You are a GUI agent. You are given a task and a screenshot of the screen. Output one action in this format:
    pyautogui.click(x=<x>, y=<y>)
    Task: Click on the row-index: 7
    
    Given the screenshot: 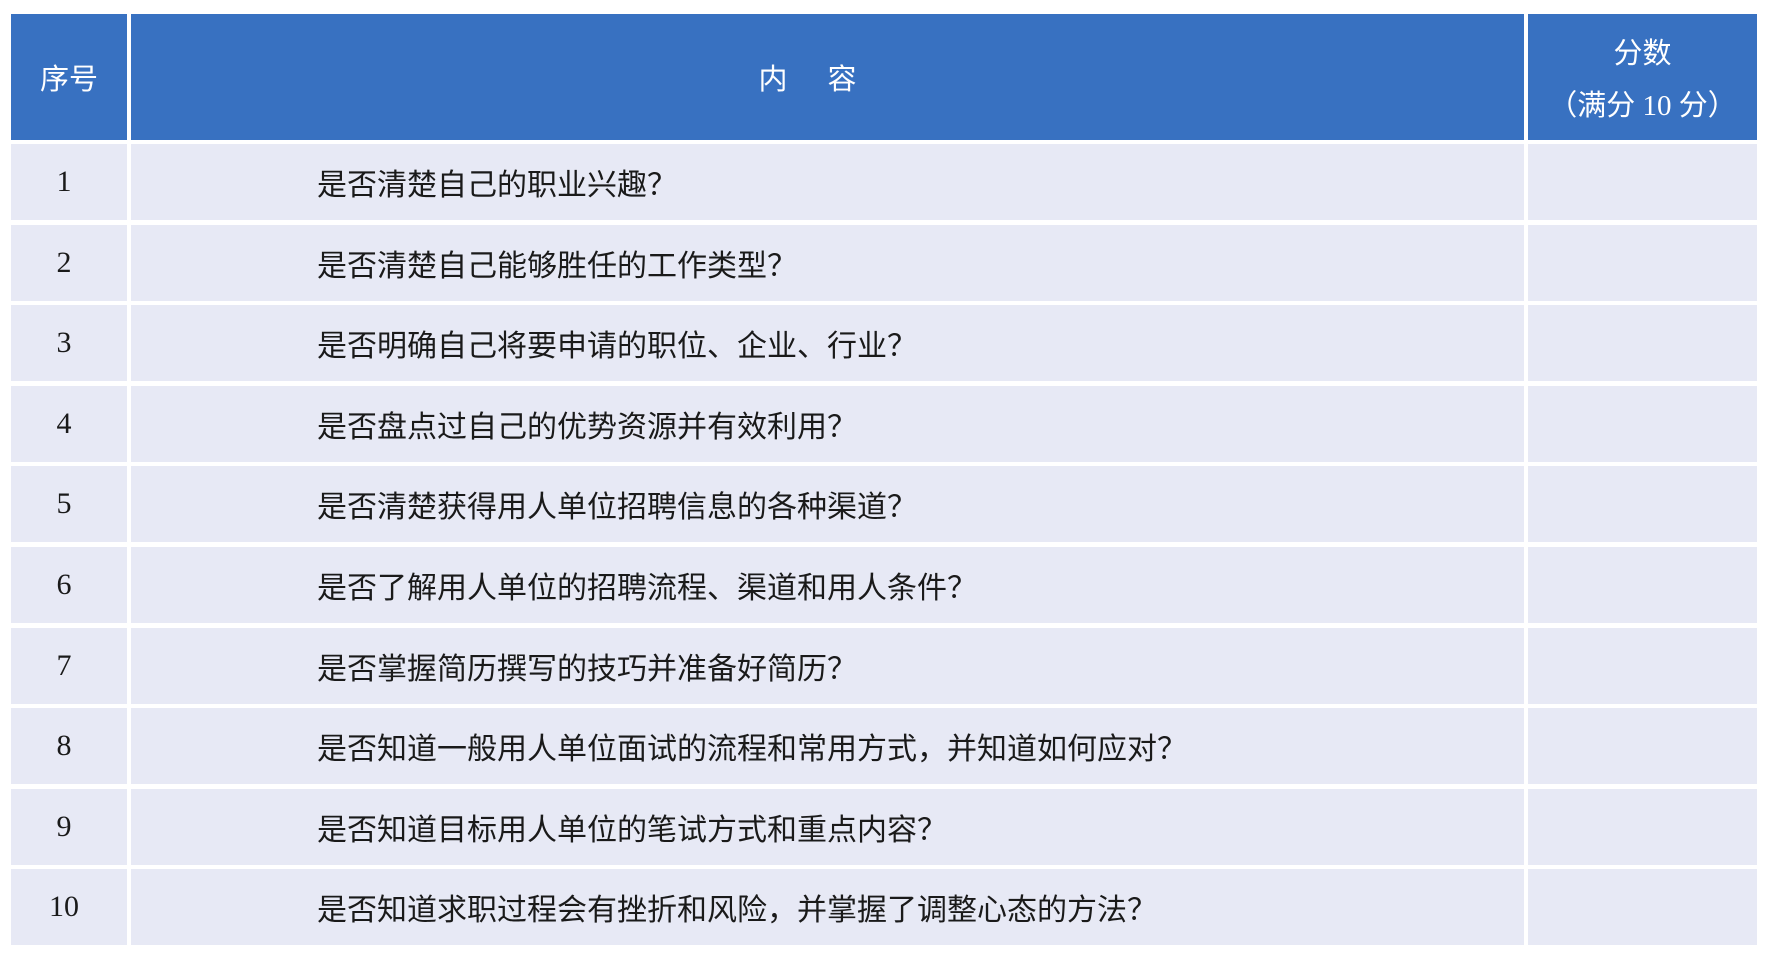 What is the action you would take?
    pyautogui.click(x=69, y=665)
    